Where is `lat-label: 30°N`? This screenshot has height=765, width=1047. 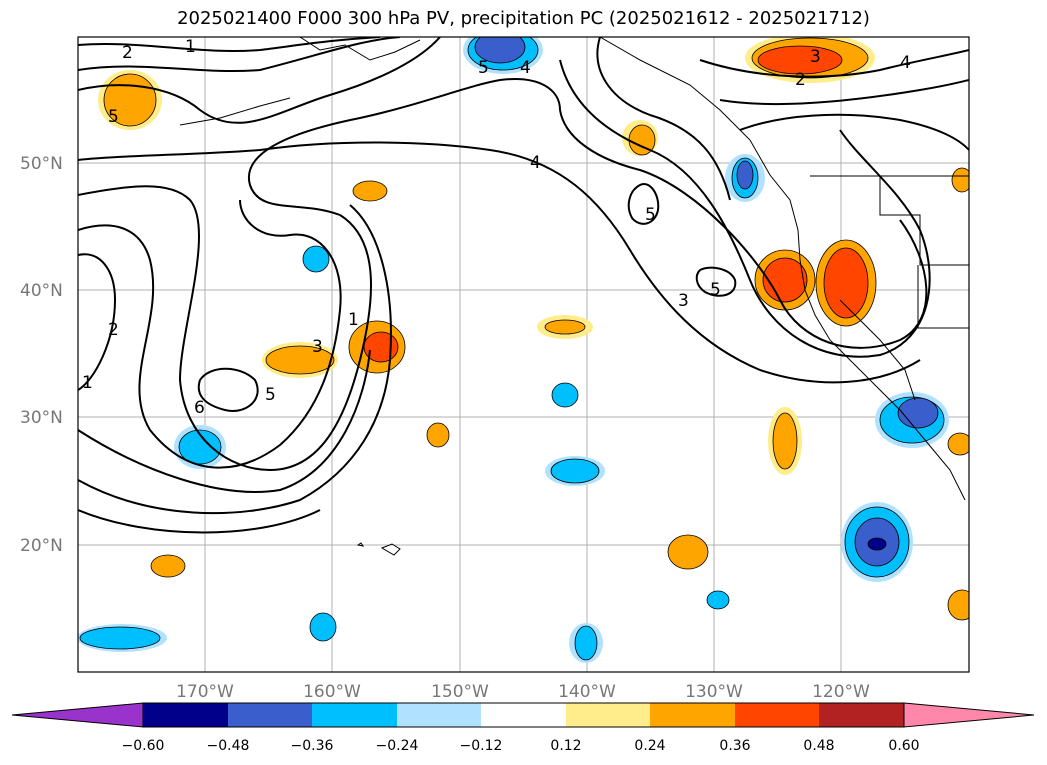
lat-label: 30°N is located at coordinates (41, 418).